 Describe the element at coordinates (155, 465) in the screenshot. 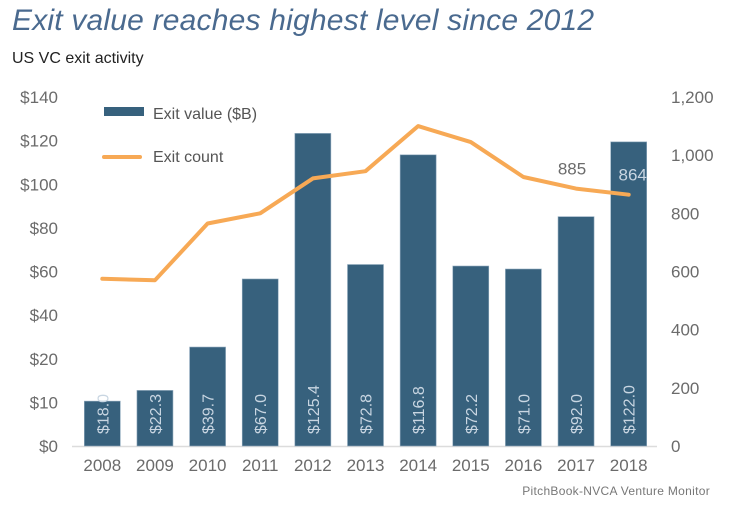

I see `x-tick-label: 2009` at that location.